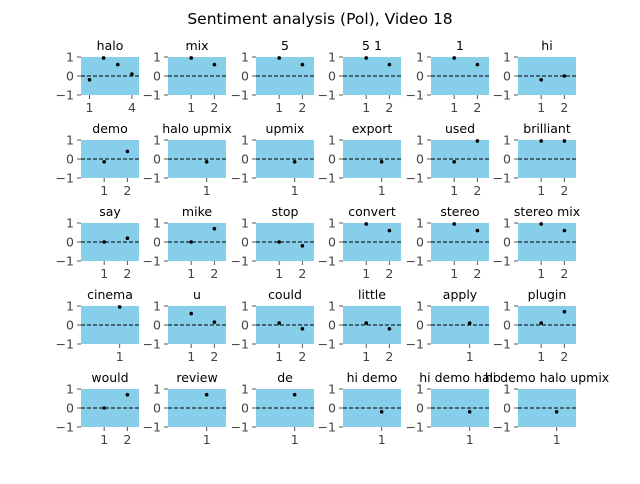  Describe the element at coordinates (197, 294) in the screenshot. I see `panel-title: u` at that location.